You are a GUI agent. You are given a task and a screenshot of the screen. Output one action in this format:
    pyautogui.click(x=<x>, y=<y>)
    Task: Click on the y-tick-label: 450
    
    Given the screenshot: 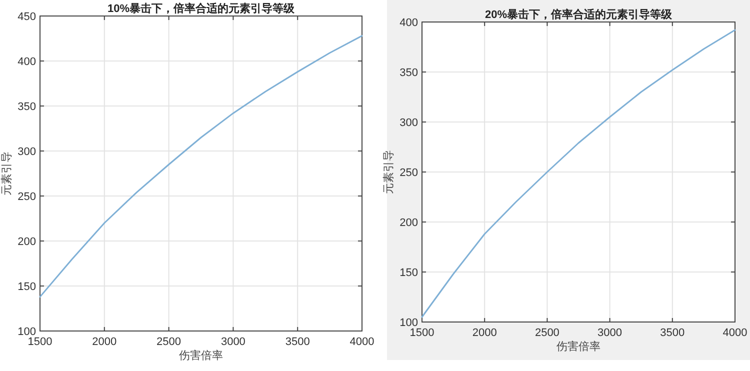 What is the action you would take?
    pyautogui.click(x=27, y=17)
    